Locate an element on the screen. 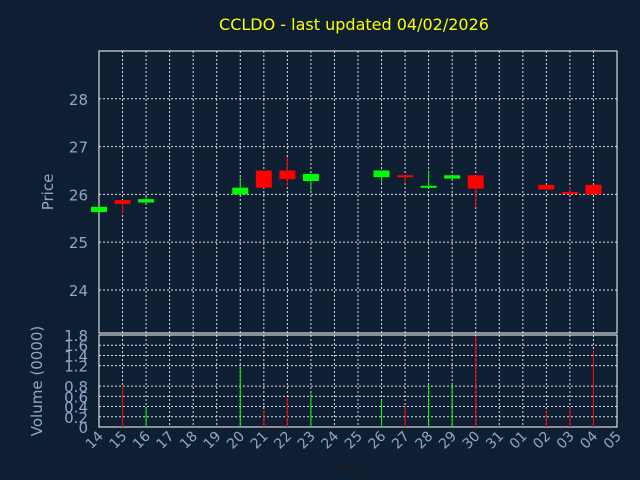 The height and width of the screenshot is (480, 640). x-tick-label: 17 is located at coordinates (166, 441).